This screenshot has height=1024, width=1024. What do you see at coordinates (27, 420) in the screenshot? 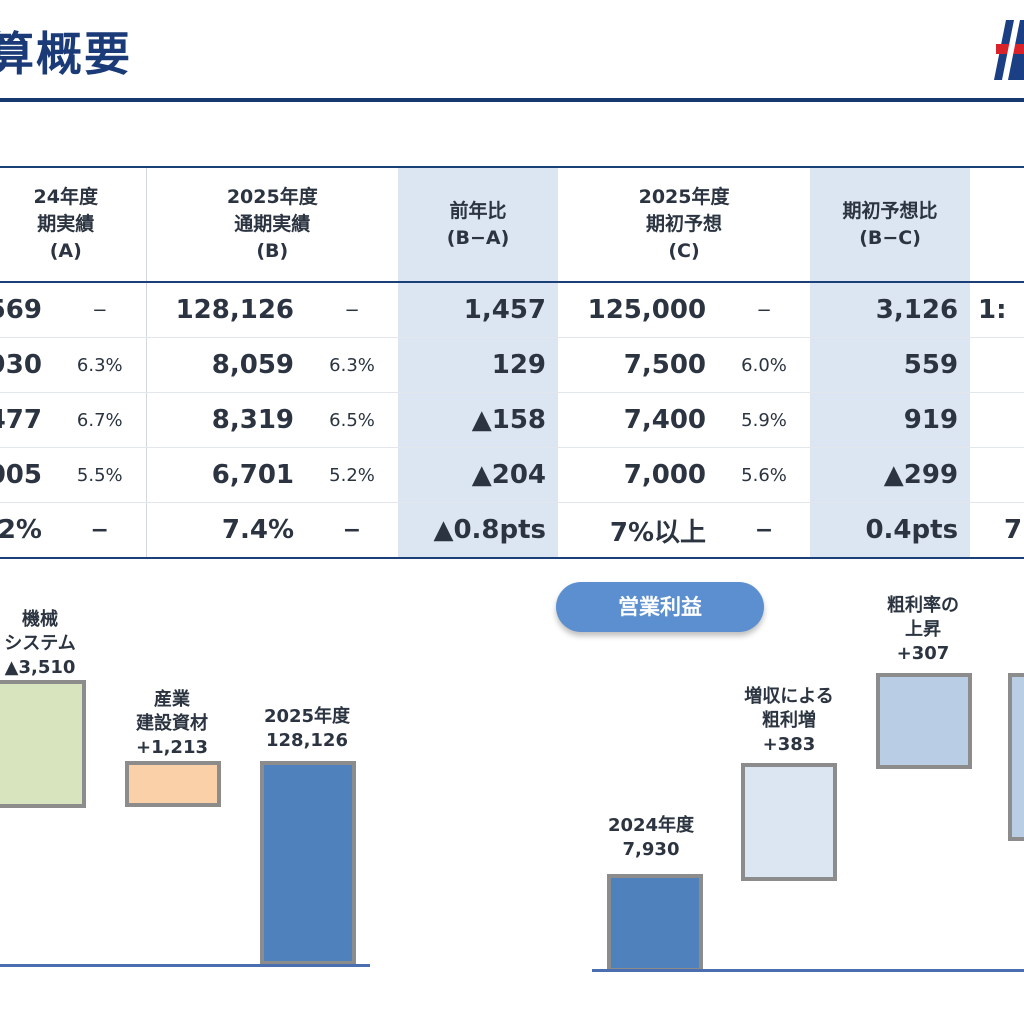
I see `cell: 477` at bounding box center [27, 420].